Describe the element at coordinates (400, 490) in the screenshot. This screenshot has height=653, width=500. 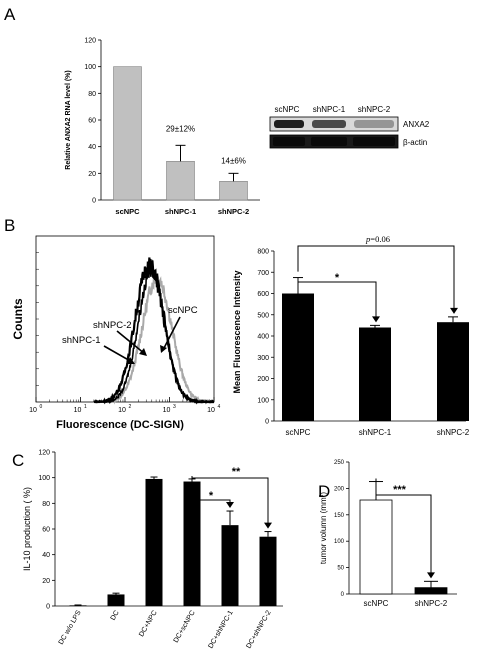
I see `sig-star: ***` at that location.